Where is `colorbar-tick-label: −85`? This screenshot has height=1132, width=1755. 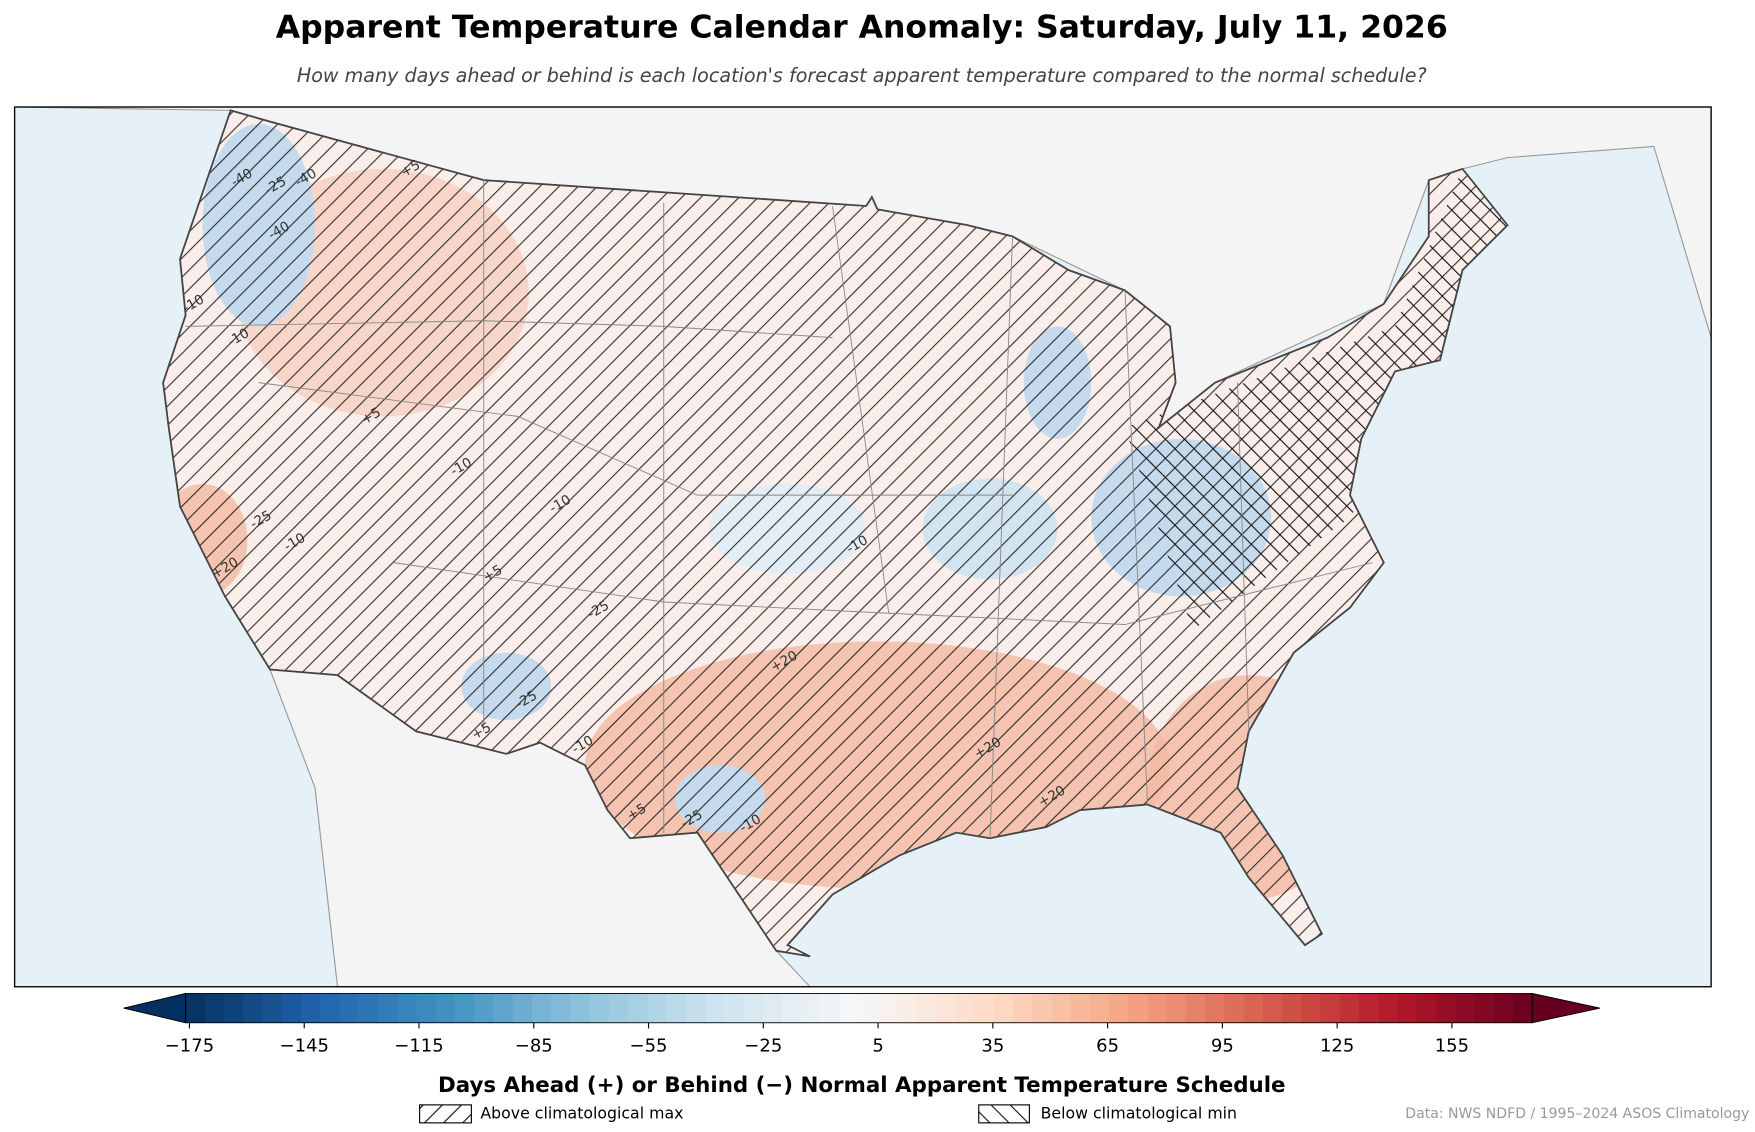
colorbar-tick-label: −85 is located at coordinates (534, 1045).